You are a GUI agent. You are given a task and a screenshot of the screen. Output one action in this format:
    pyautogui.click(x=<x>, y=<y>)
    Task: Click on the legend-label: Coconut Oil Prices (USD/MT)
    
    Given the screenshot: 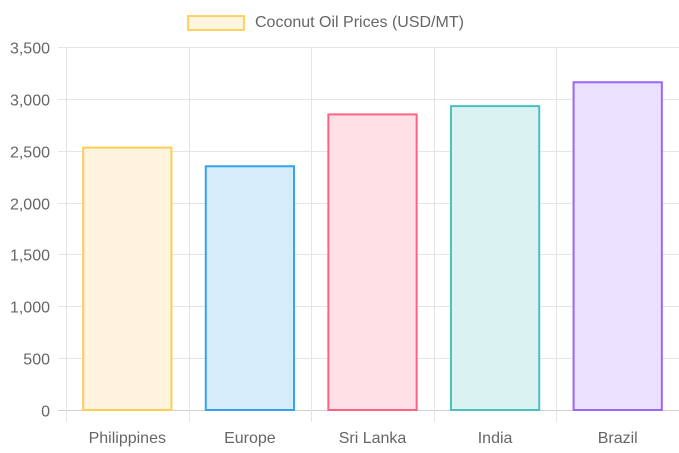 What is the action you would take?
    pyautogui.click(x=359, y=22)
    